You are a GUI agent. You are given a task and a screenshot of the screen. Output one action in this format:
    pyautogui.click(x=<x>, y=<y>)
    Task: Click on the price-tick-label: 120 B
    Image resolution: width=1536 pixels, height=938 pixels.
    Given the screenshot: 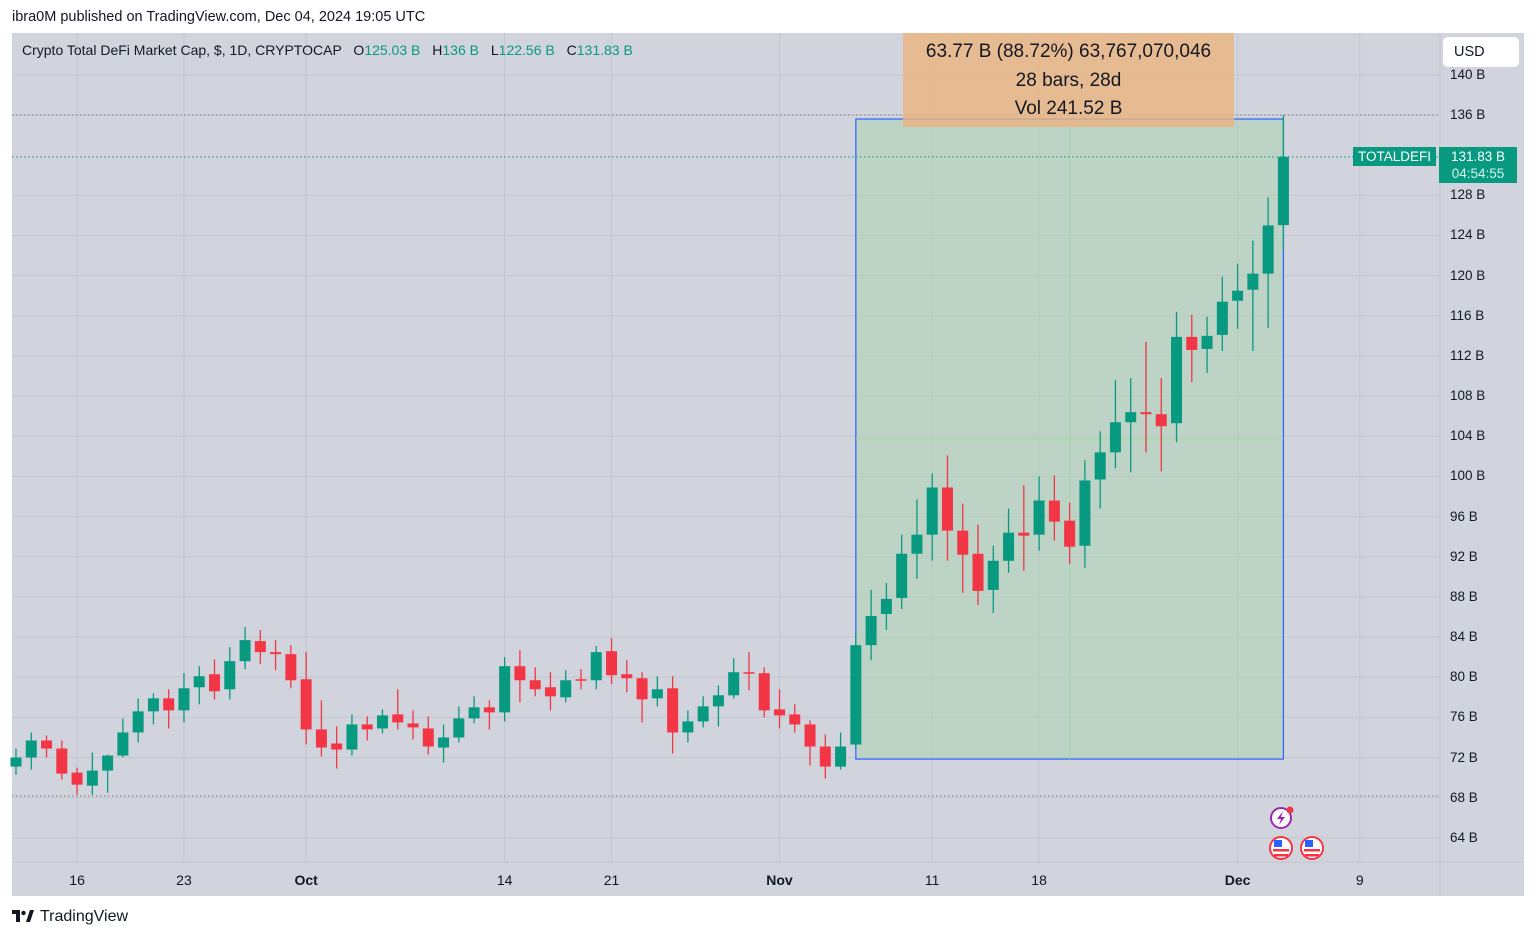 What is the action you would take?
    pyautogui.click(x=1468, y=275)
    